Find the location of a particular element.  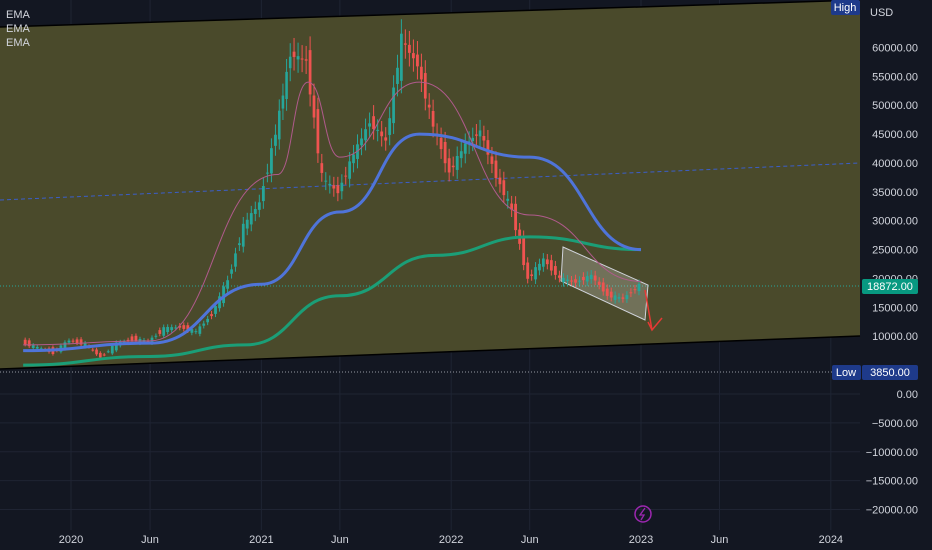

event-icon is located at coordinates (643, 514).